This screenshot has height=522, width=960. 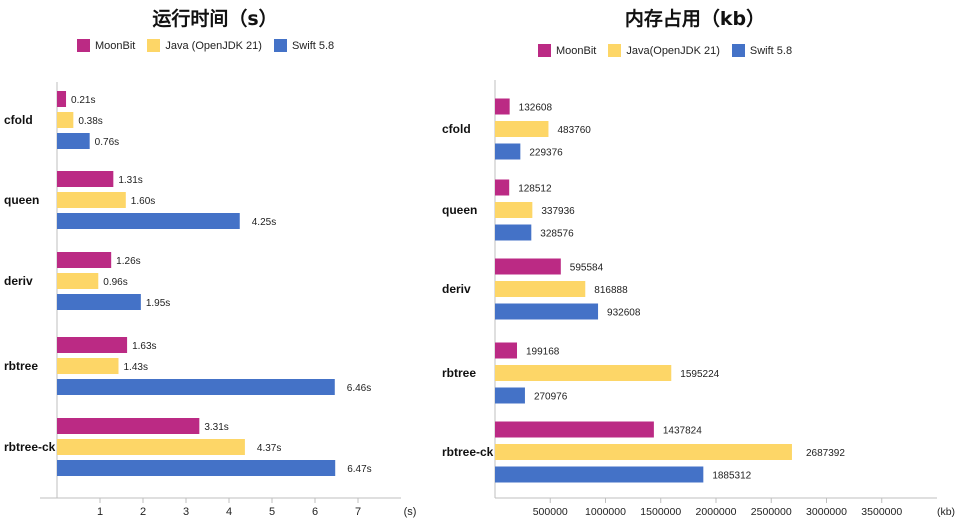 I want to click on legend-label-swift: Swift 5.8, so click(x=771, y=50).